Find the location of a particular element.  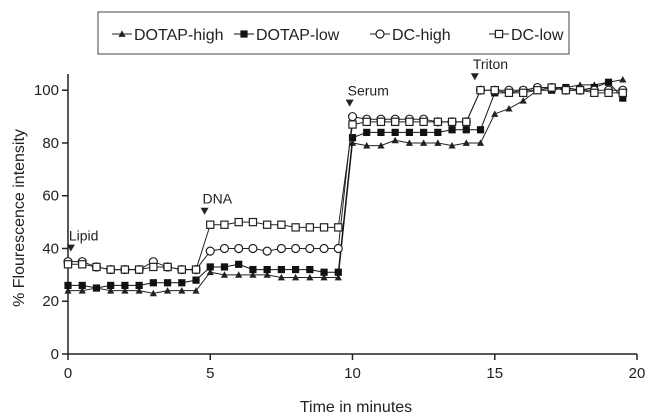

legend-label: DC-high is located at coordinates (421, 35).